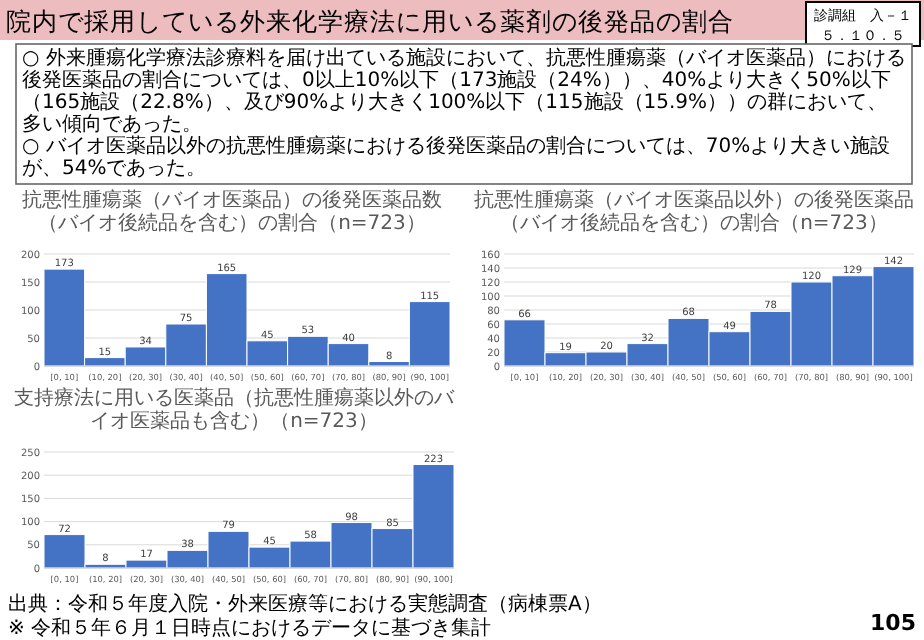 The width and height of the screenshot is (924, 640). Describe the element at coordinates (694, 211) in the screenshot. I see `chart-title: 抗悪性腫瘍薬（バイオ医薬品以外）の後発医薬品（バイオ後続品を含む）の割合（n=723）` at that location.